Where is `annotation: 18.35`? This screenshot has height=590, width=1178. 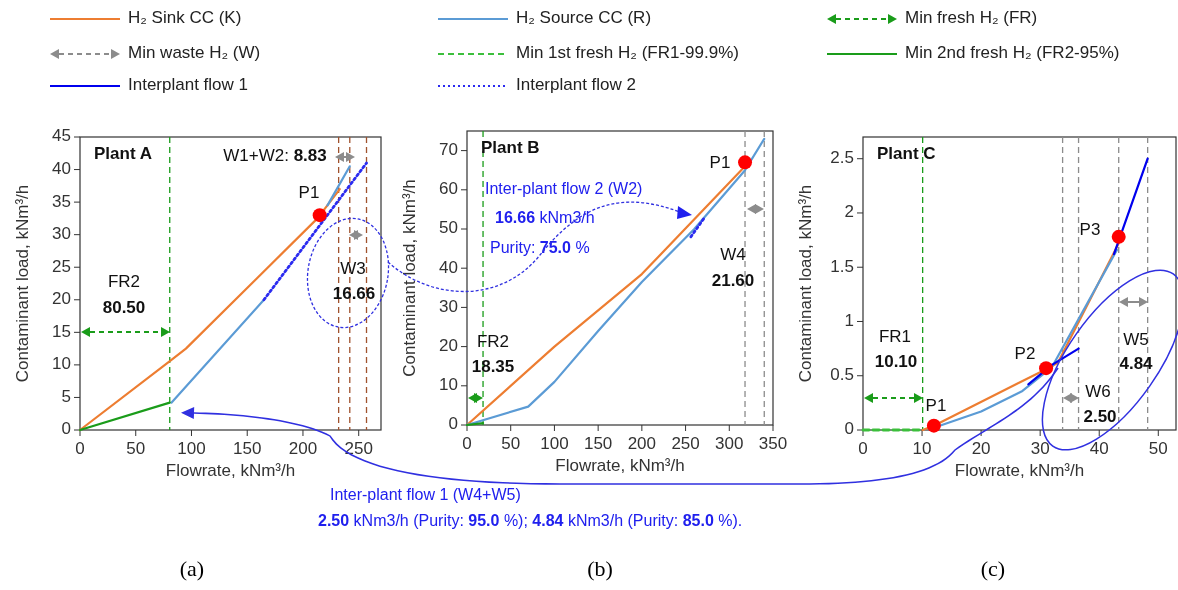 annotation: 18.35 is located at coordinates (493, 367).